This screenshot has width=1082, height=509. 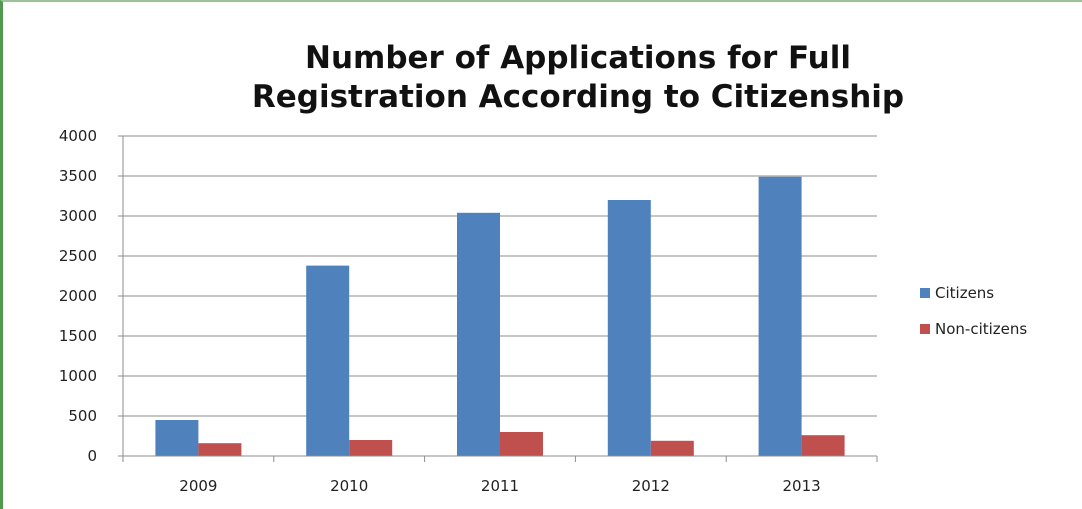 What do you see at coordinates (672, 448) in the screenshot?
I see `bar-non-citizens-2012` at bounding box center [672, 448].